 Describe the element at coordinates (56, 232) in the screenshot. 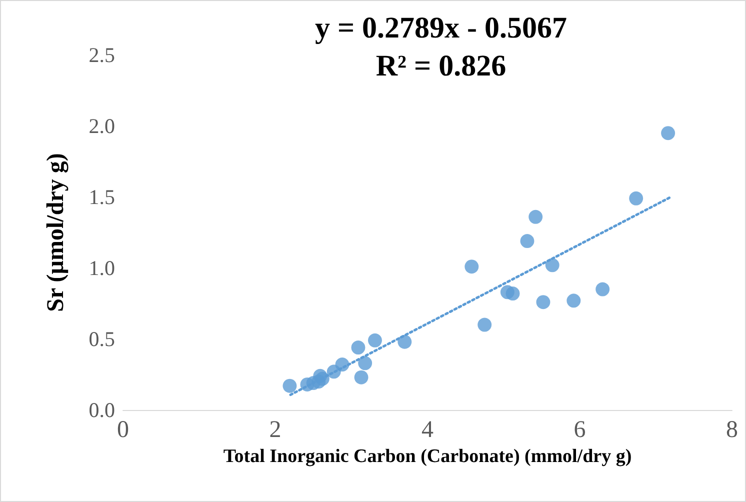

I see `y-axis-title: Sr (µmol/dry g)` at that location.